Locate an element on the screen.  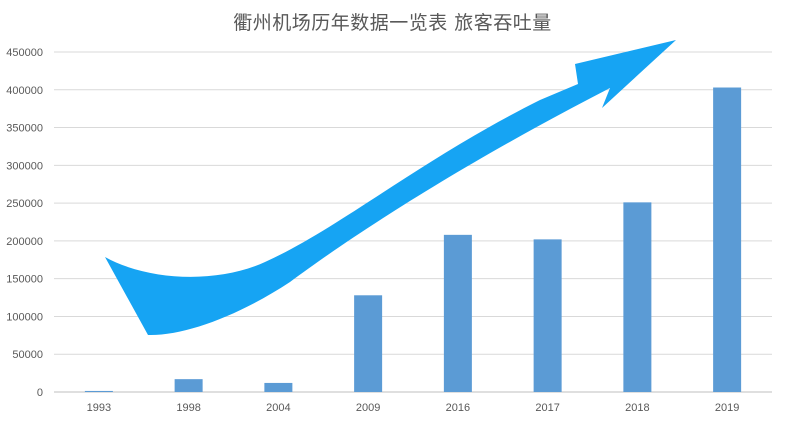
y-tick-label: 300000 is located at coordinates (24, 166).